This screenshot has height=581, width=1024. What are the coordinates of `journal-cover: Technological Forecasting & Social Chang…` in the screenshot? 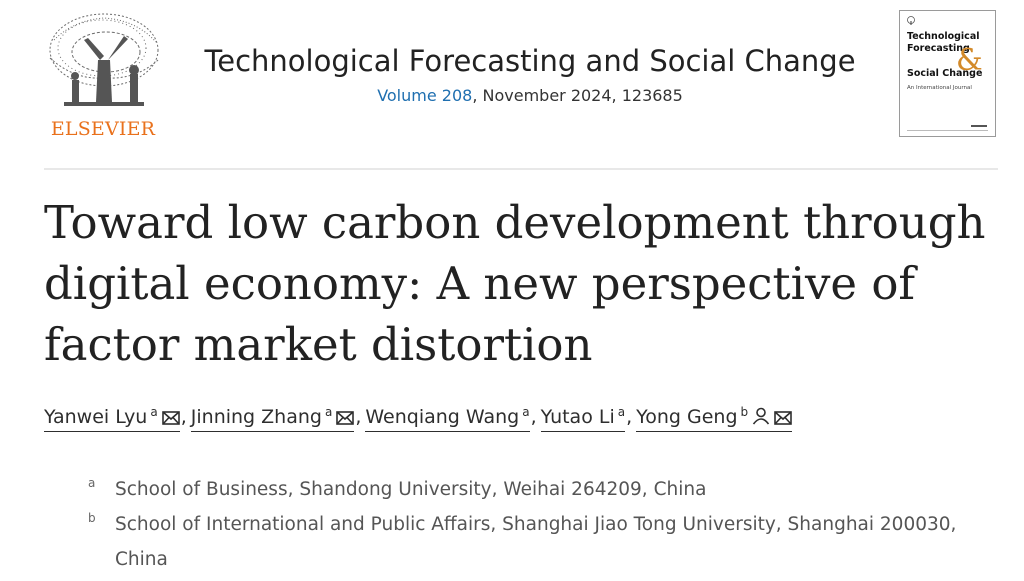 It's located at (947, 73).